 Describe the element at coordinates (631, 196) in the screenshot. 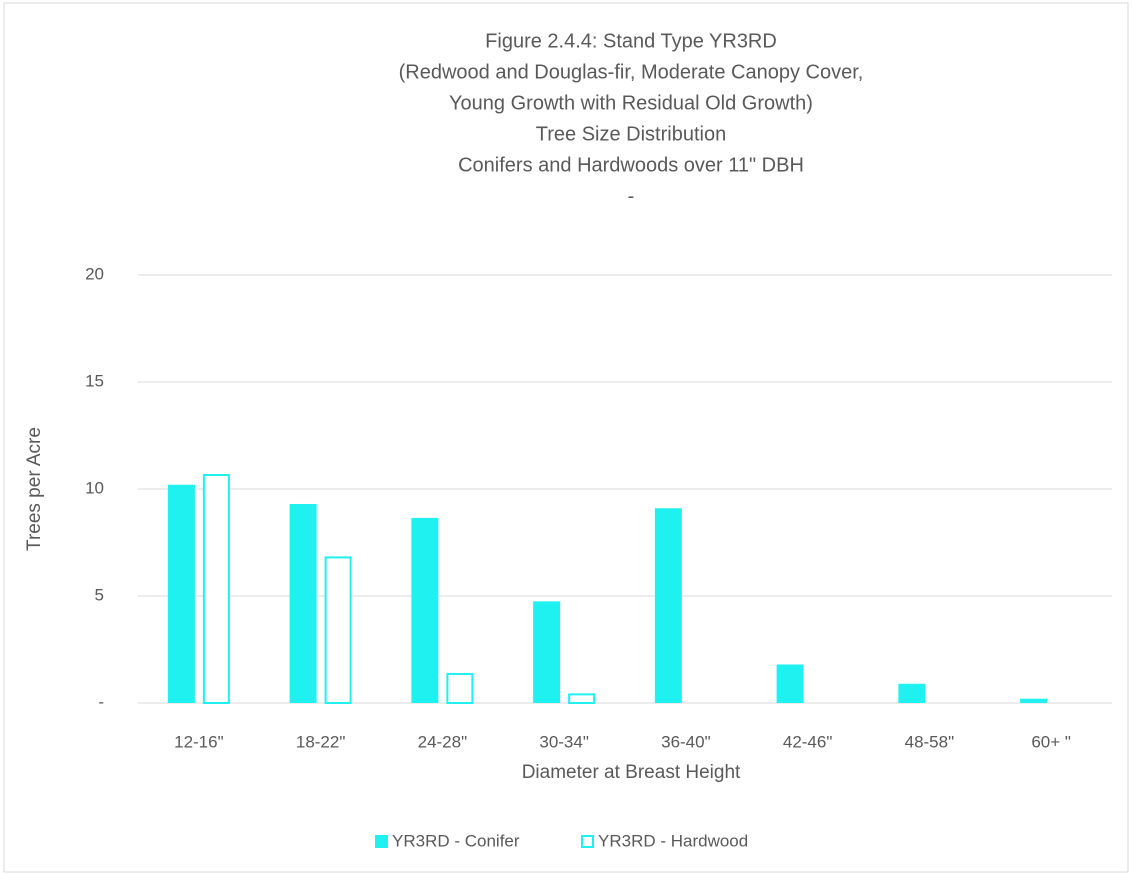

I see `chart-title: -` at that location.